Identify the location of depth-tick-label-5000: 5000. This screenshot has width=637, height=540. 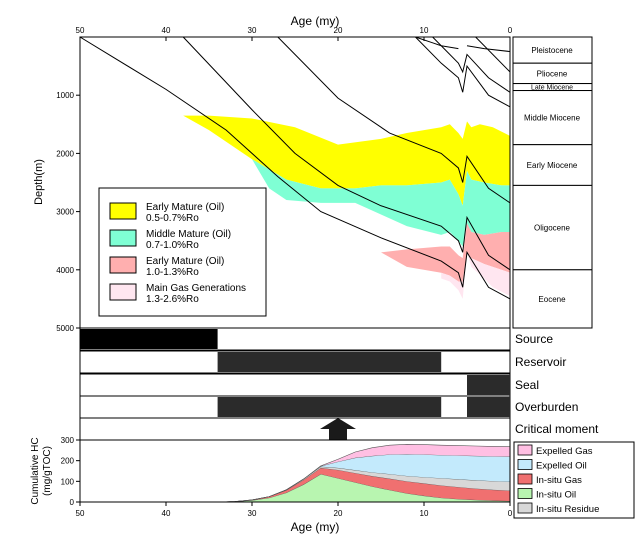
(65, 328).